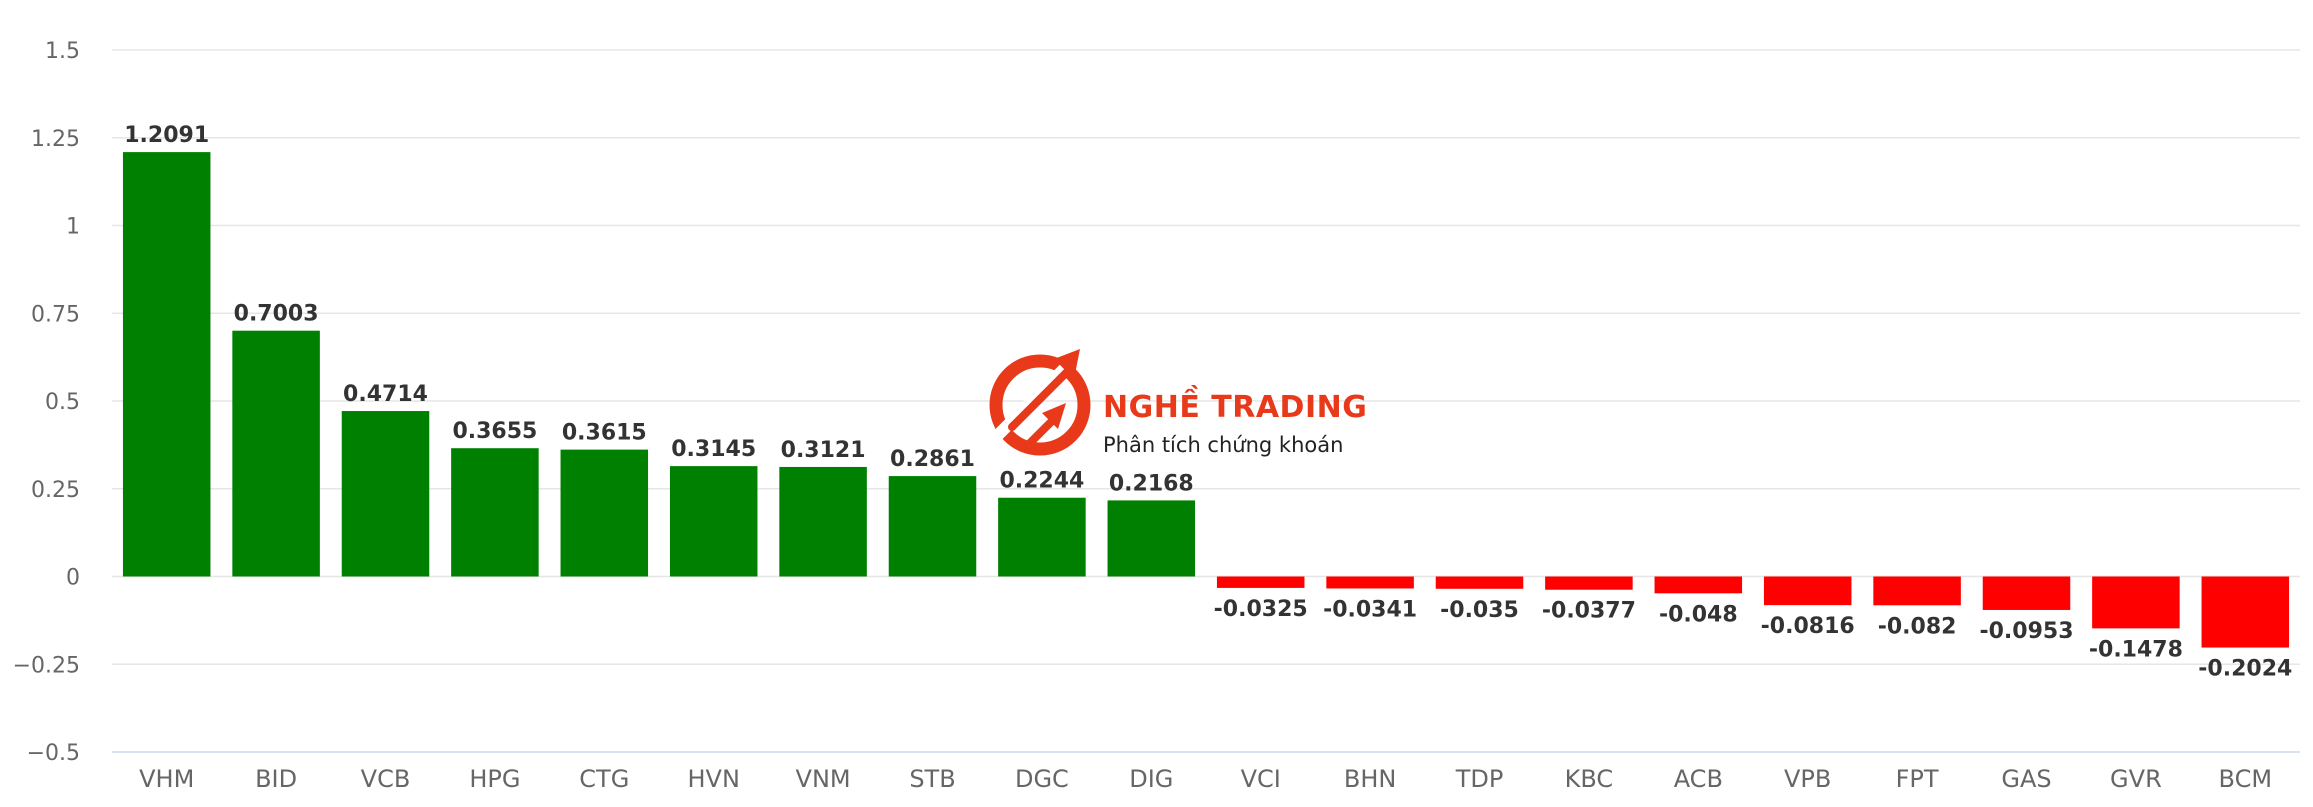 Image resolution: width=2313 pixels, height=807 pixels. I want to click on bar-bhn, so click(1370, 582).